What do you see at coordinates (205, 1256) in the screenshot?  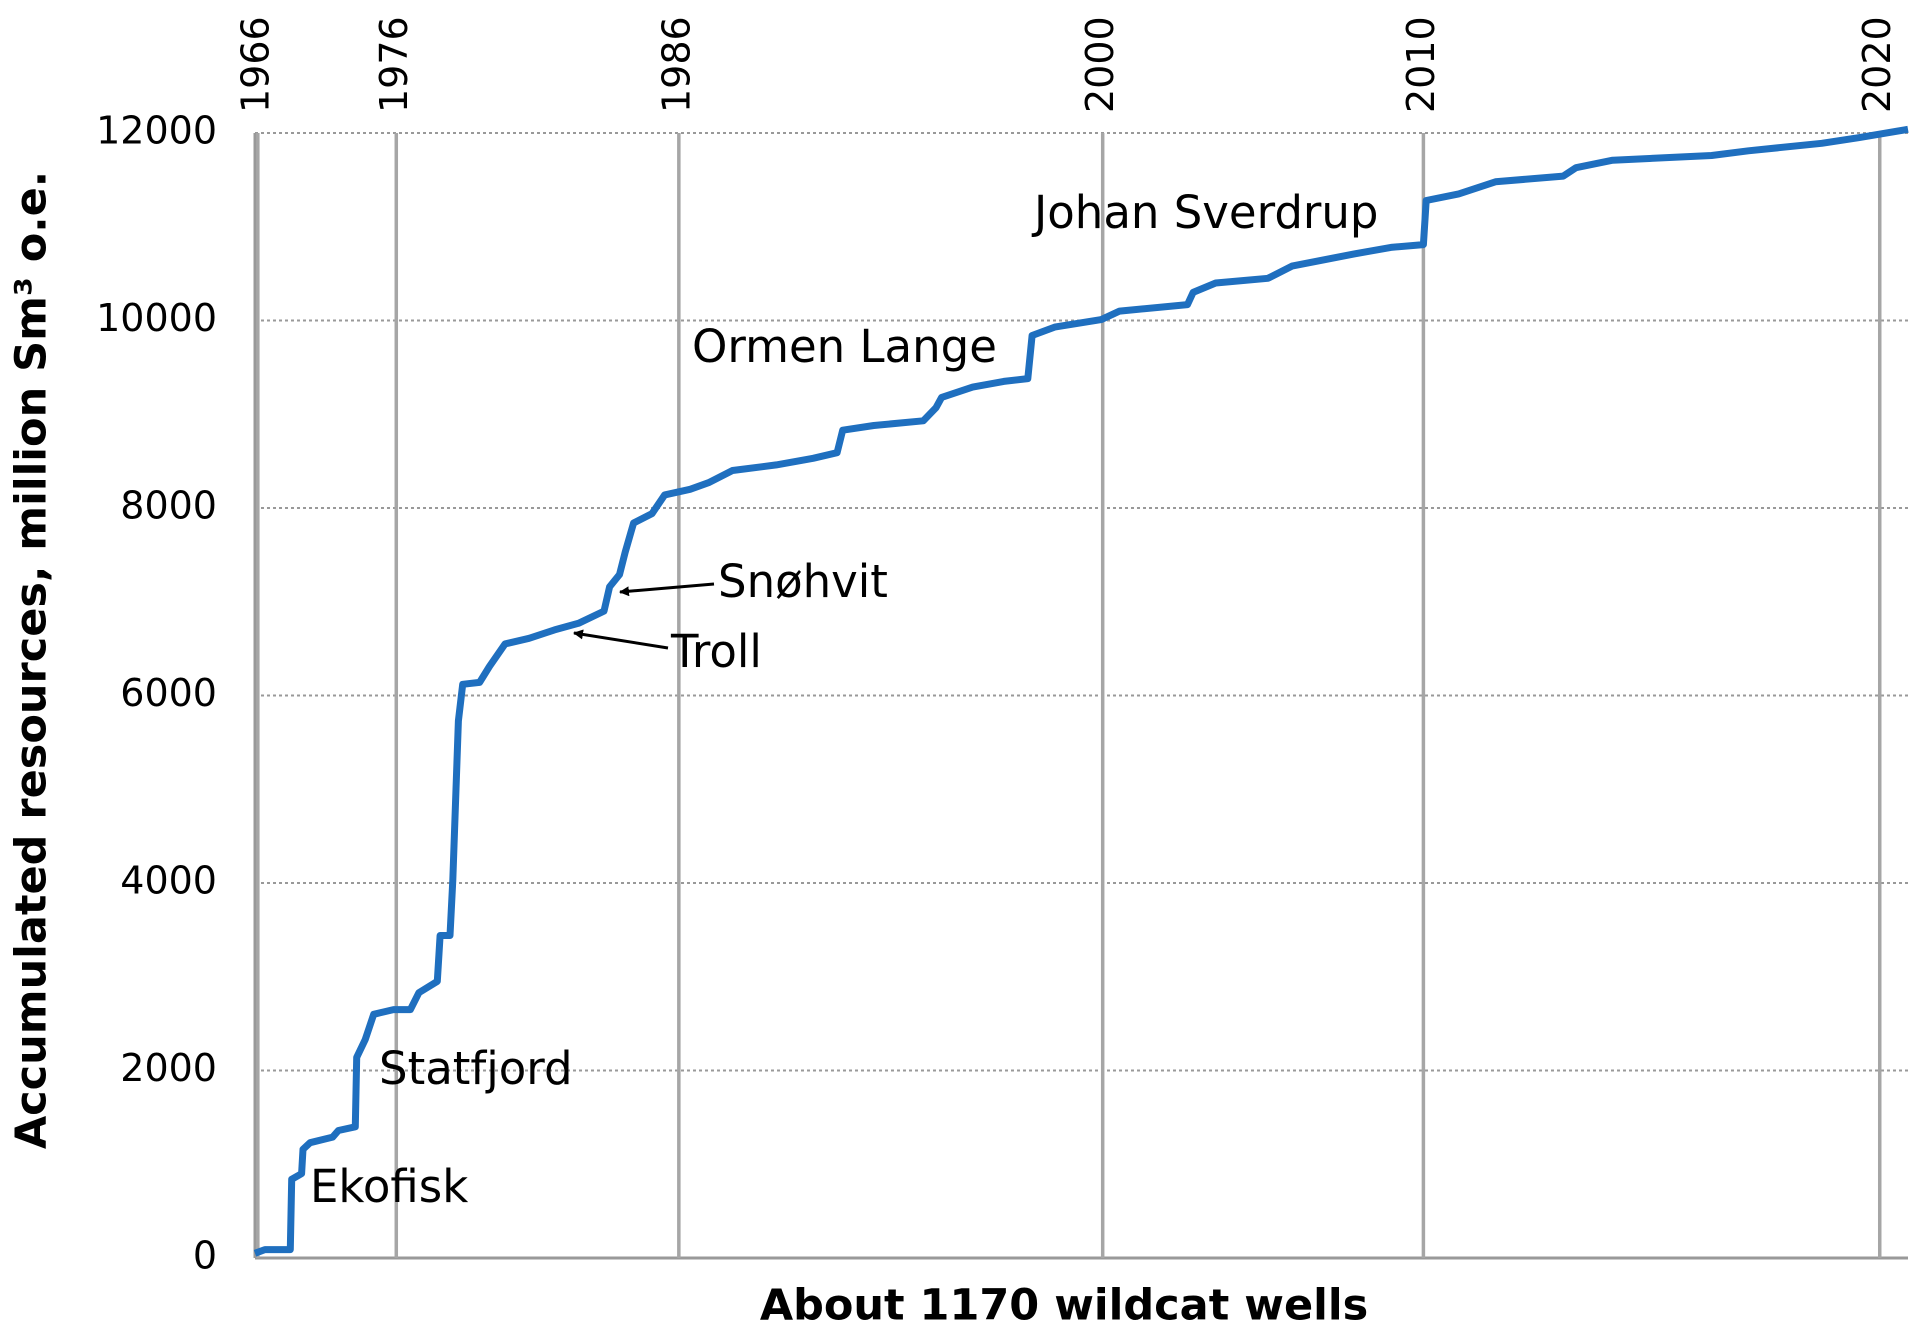 I see `y-tick-label: 0` at bounding box center [205, 1256].